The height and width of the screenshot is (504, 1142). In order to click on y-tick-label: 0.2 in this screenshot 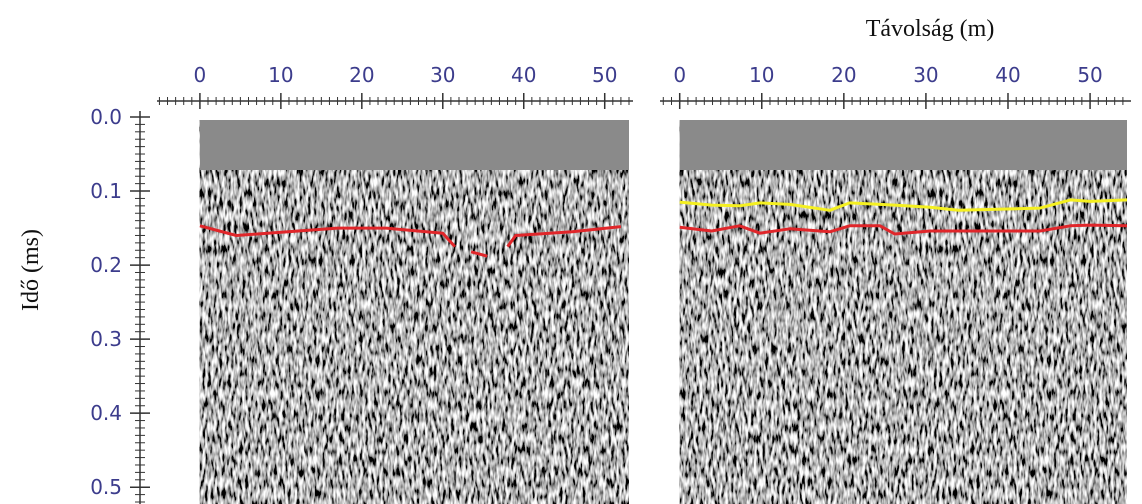, I will do `click(106, 265)`.